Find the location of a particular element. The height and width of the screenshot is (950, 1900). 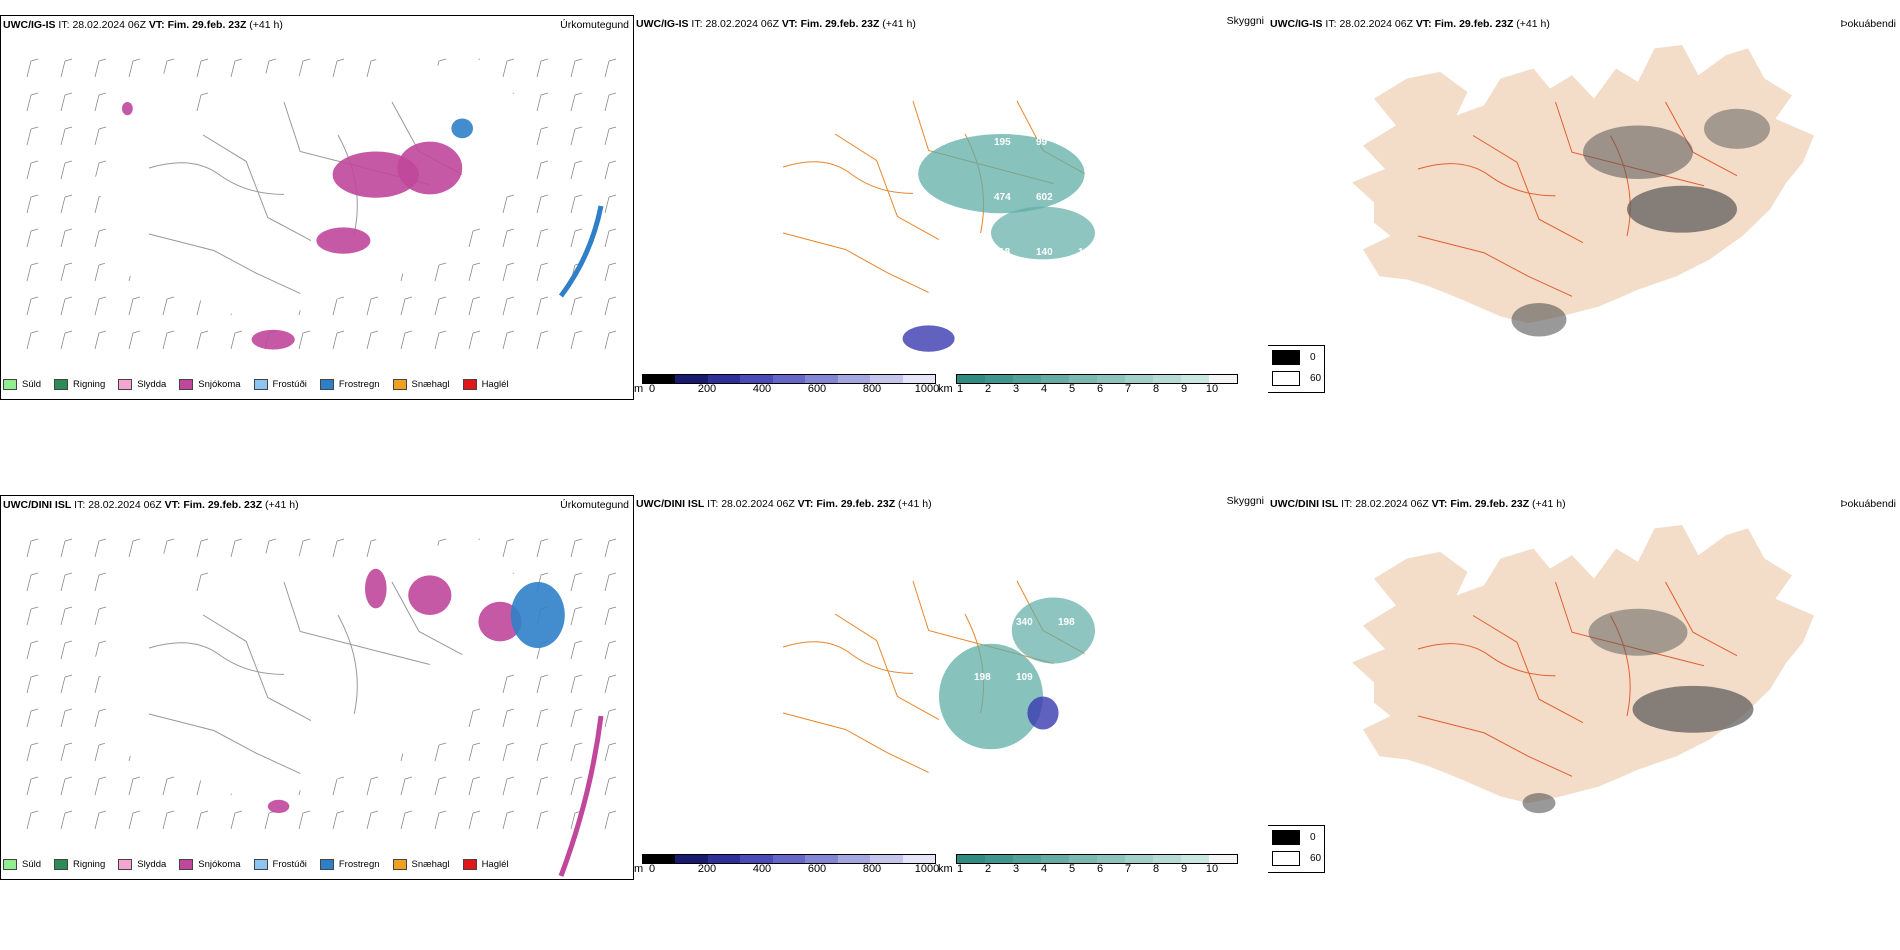

ceiling-tick: 200 is located at coordinates (707, 389).